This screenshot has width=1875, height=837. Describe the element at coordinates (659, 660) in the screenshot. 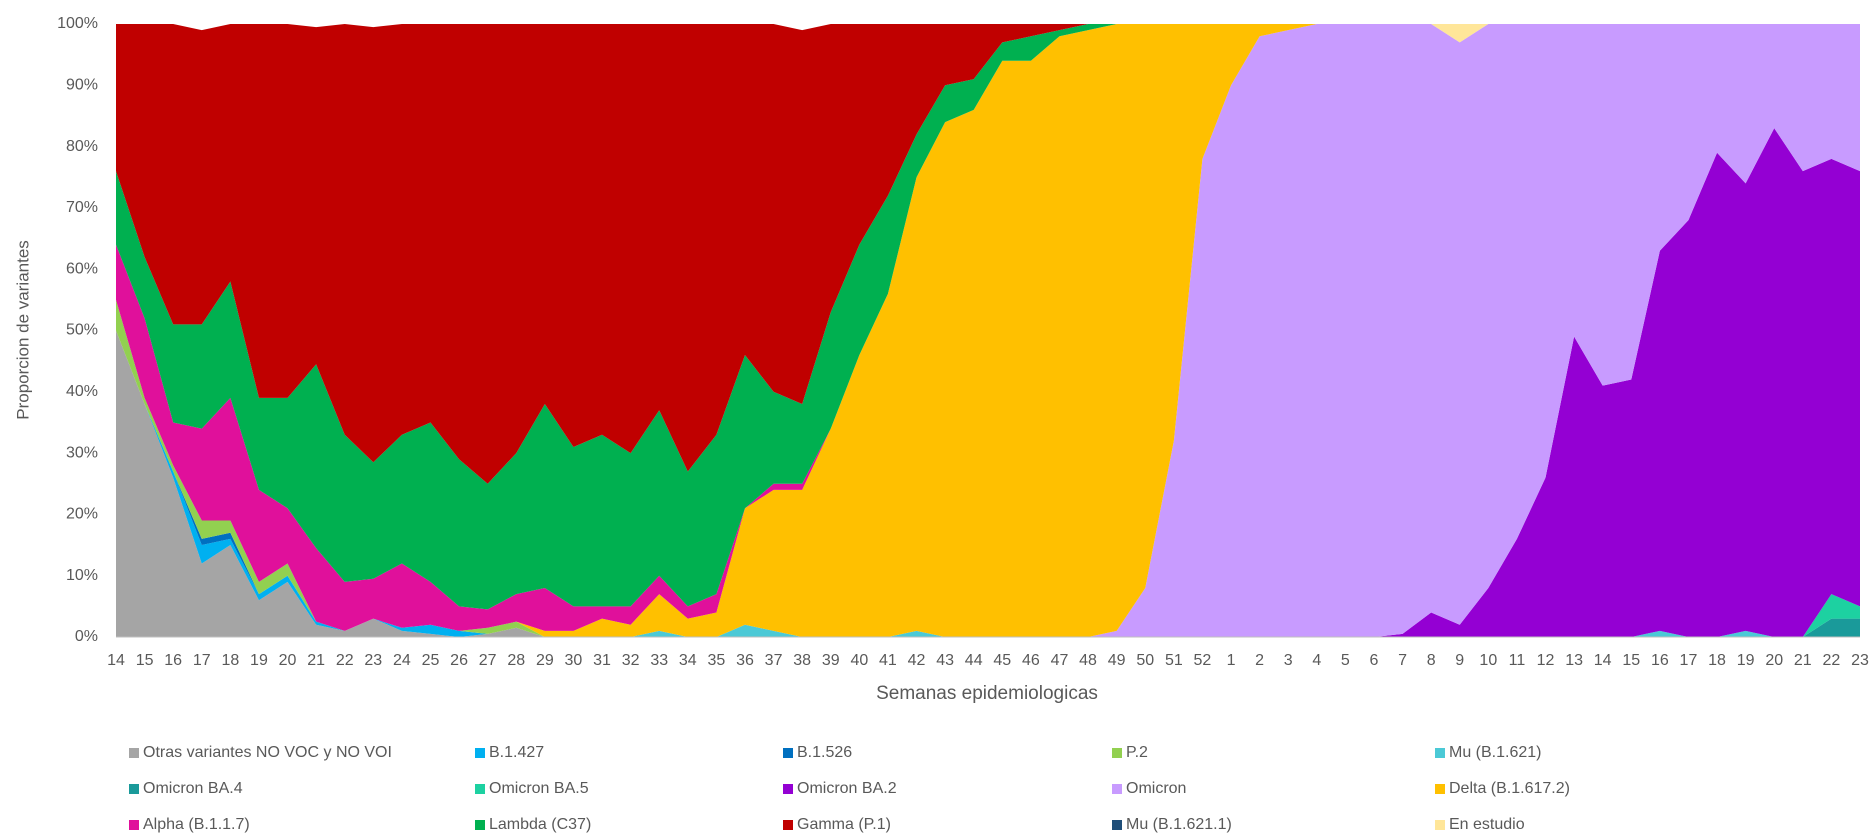

I see `x-tick-label: 33` at that location.